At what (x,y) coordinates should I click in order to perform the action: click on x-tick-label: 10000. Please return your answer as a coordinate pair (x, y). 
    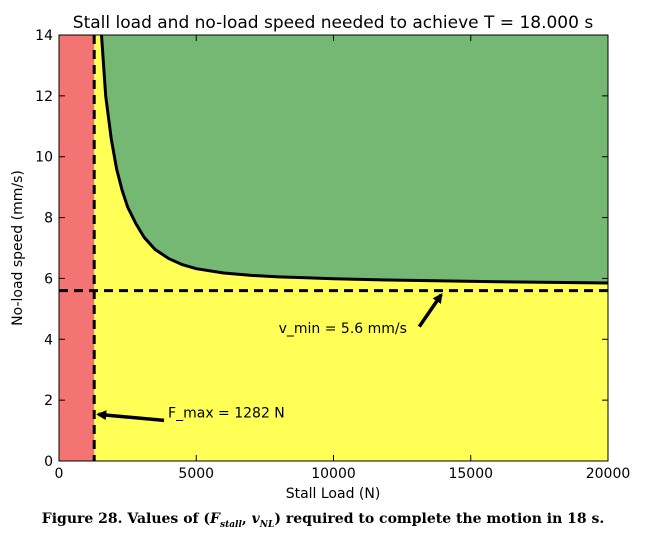
    Looking at the image, I should click on (333, 474).